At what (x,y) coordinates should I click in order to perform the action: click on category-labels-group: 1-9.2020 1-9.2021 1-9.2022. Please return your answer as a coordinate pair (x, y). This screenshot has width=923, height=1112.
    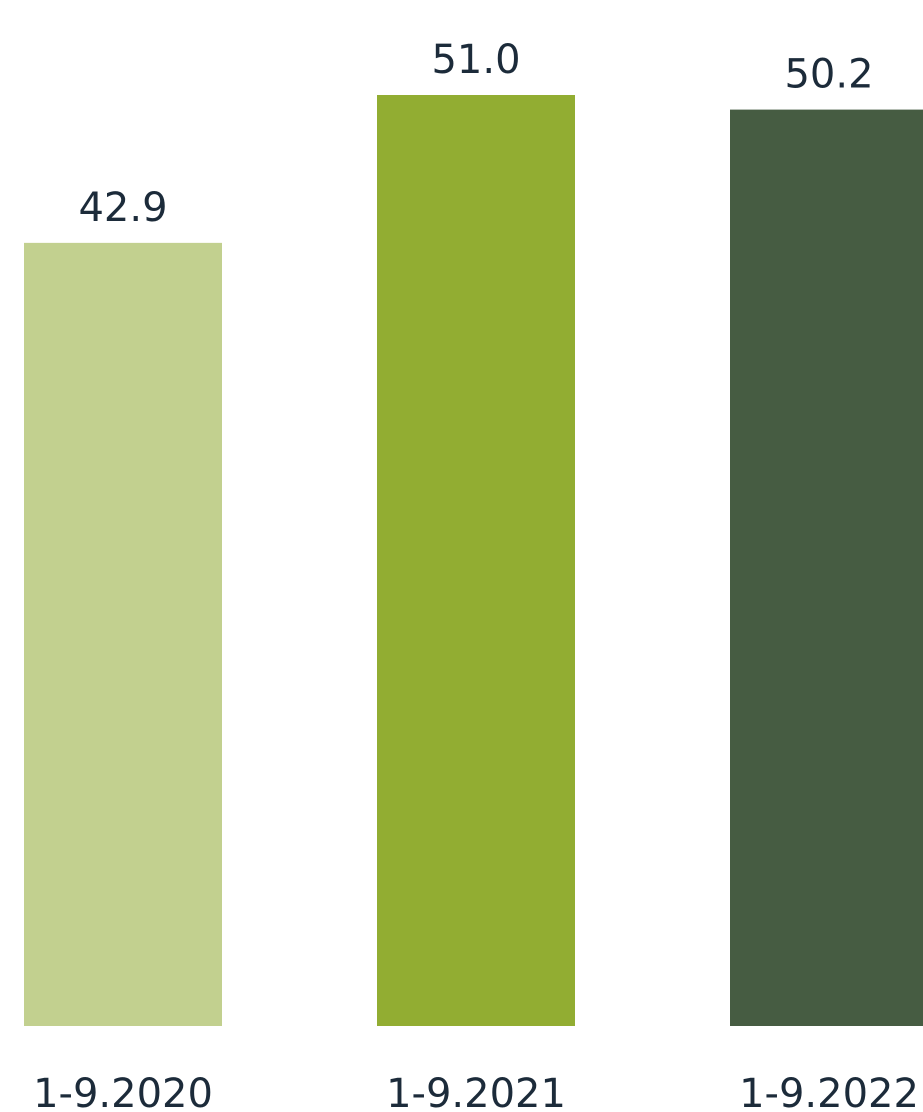
    Looking at the image, I should click on (476, 1091).